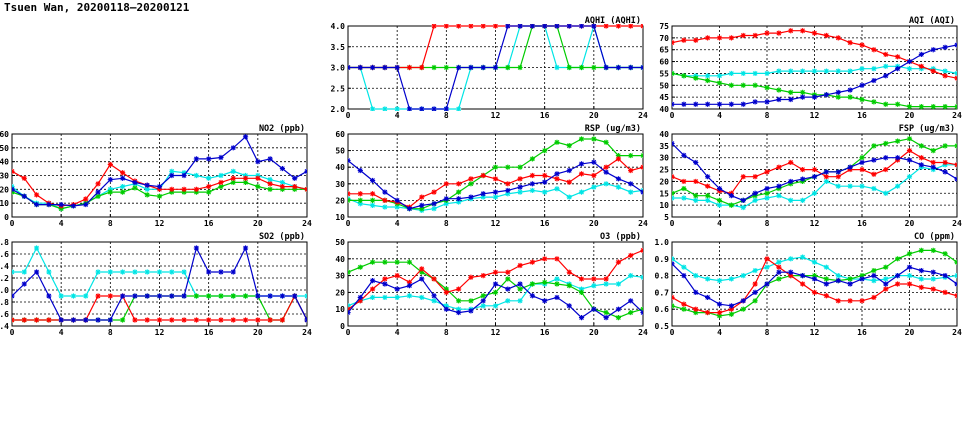 This screenshot has height=447, width=975. What do you see at coordinates (496, 223) in the screenshot?
I see `rsp-ug-m3-xtick-label: 12` at bounding box center [496, 223].